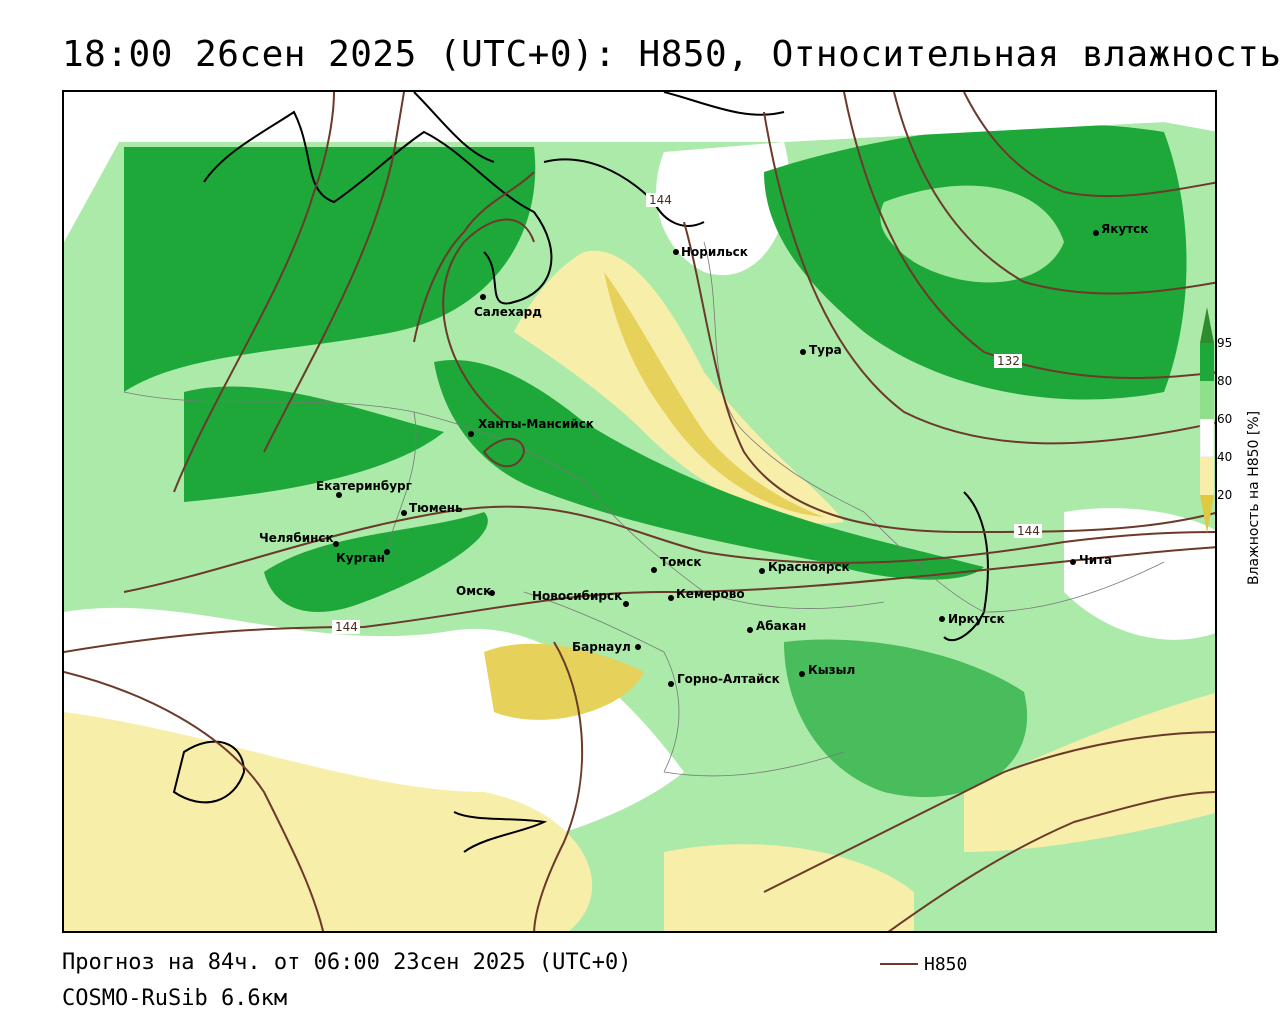 Image resolution: width=1280 pixels, height=1024 pixels. I want to click on city-label-chelyabinsk: Челябинск, so click(296, 538).